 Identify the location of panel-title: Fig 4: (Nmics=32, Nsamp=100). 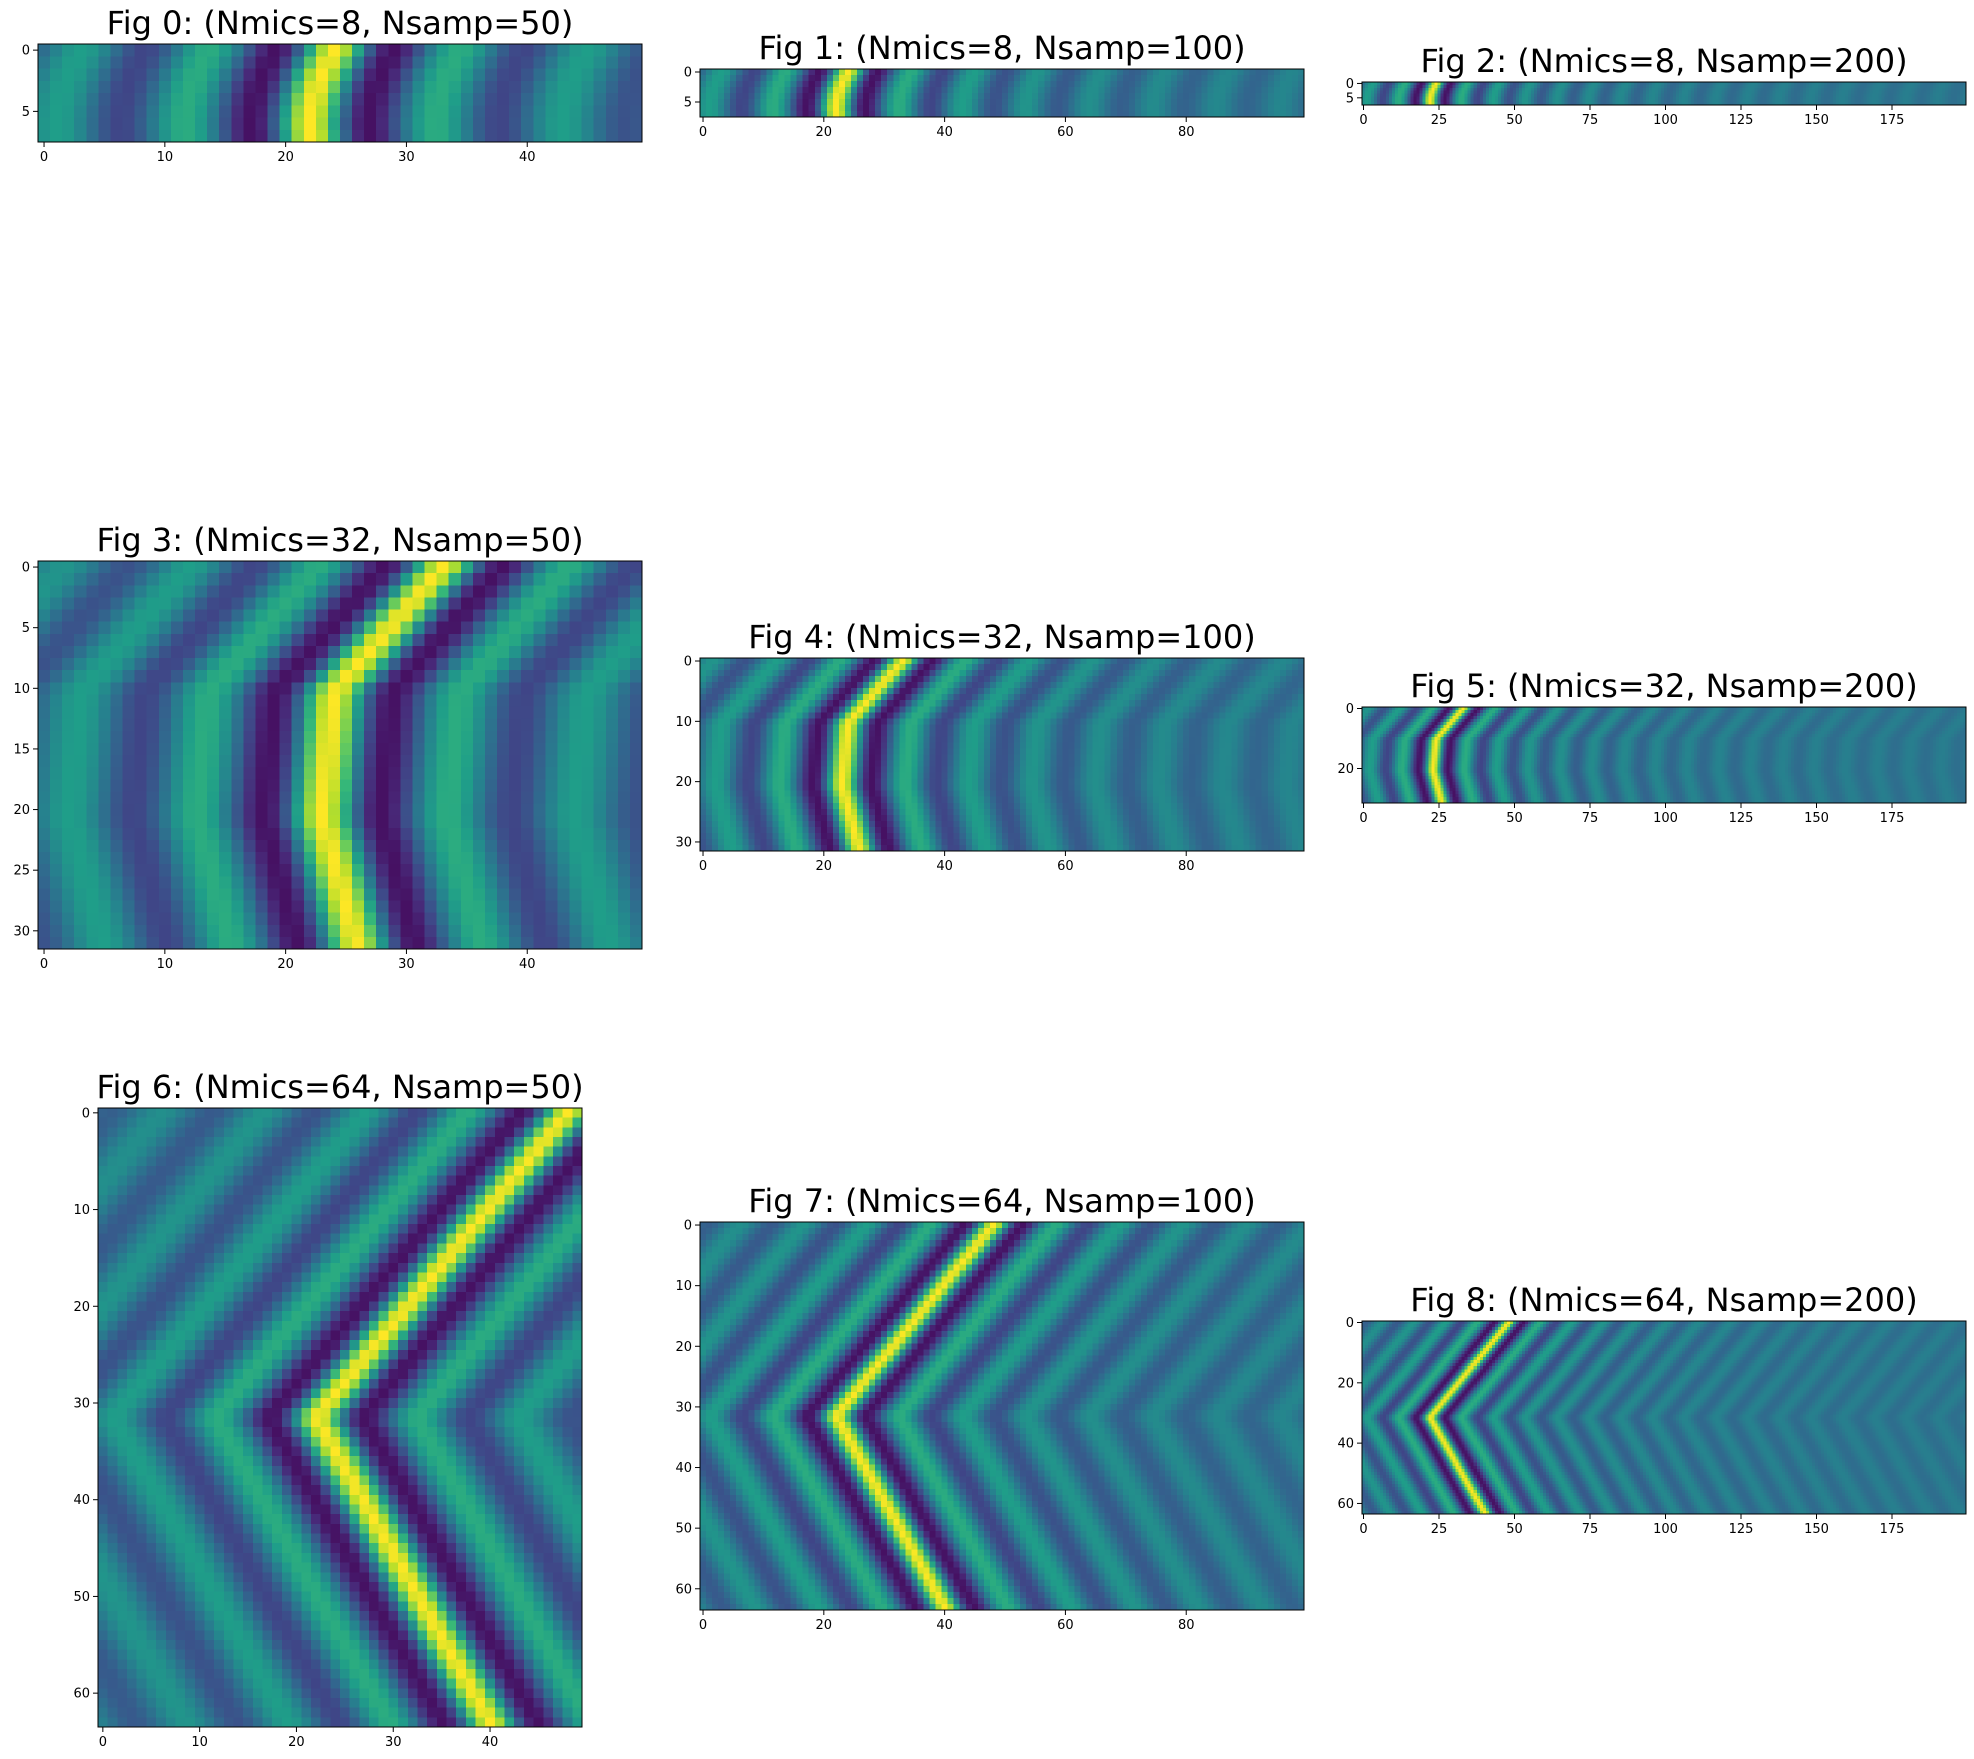
(1001, 637).